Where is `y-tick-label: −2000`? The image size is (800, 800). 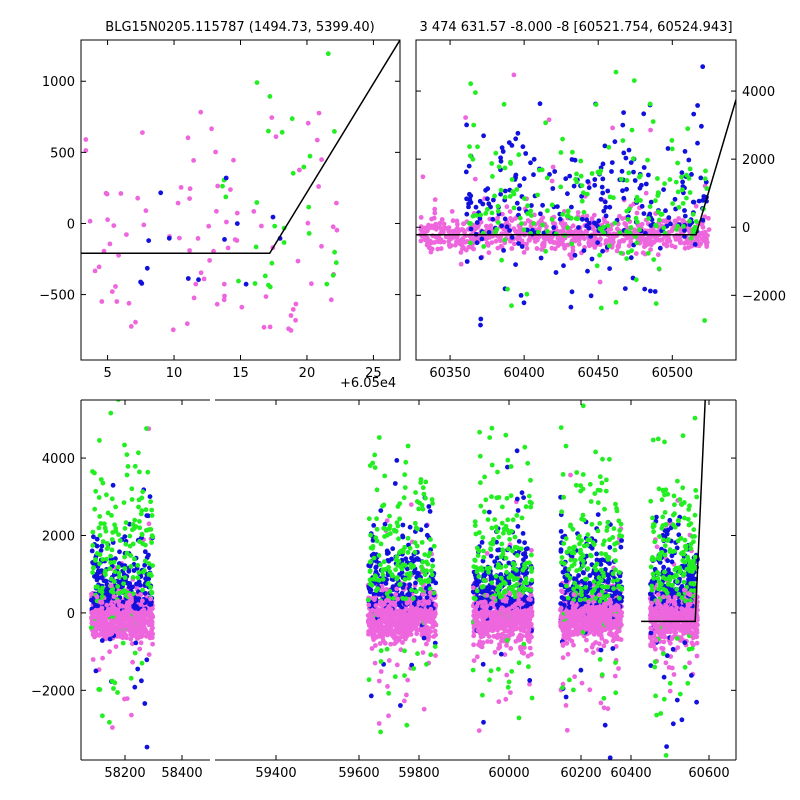 y-tick-label: −2000 is located at coordinates (764, 296).